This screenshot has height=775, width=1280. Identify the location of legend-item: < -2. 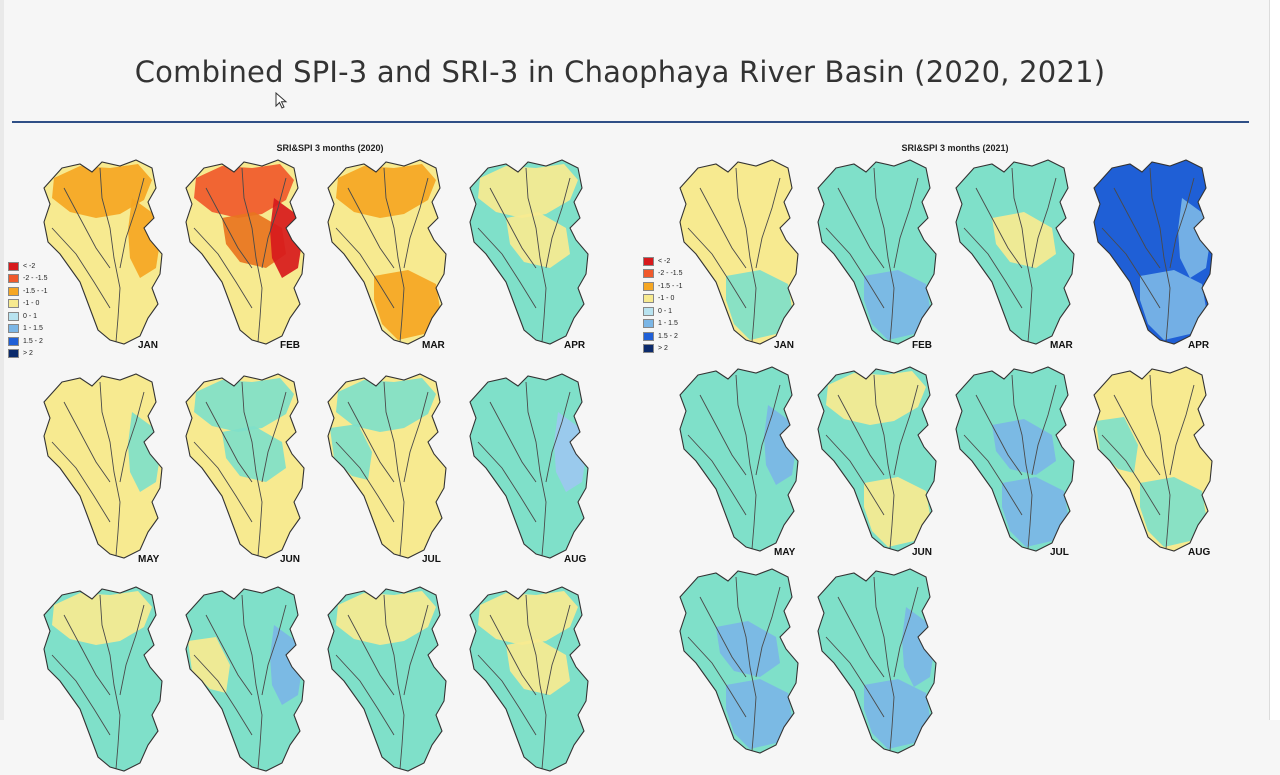
(663, 261).